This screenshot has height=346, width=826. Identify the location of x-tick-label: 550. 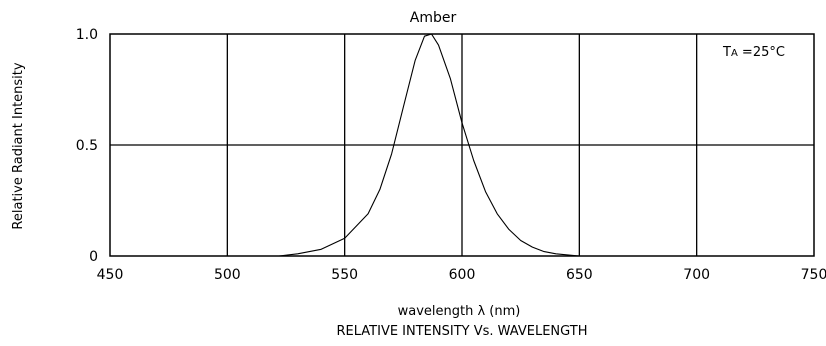
(344, 275).